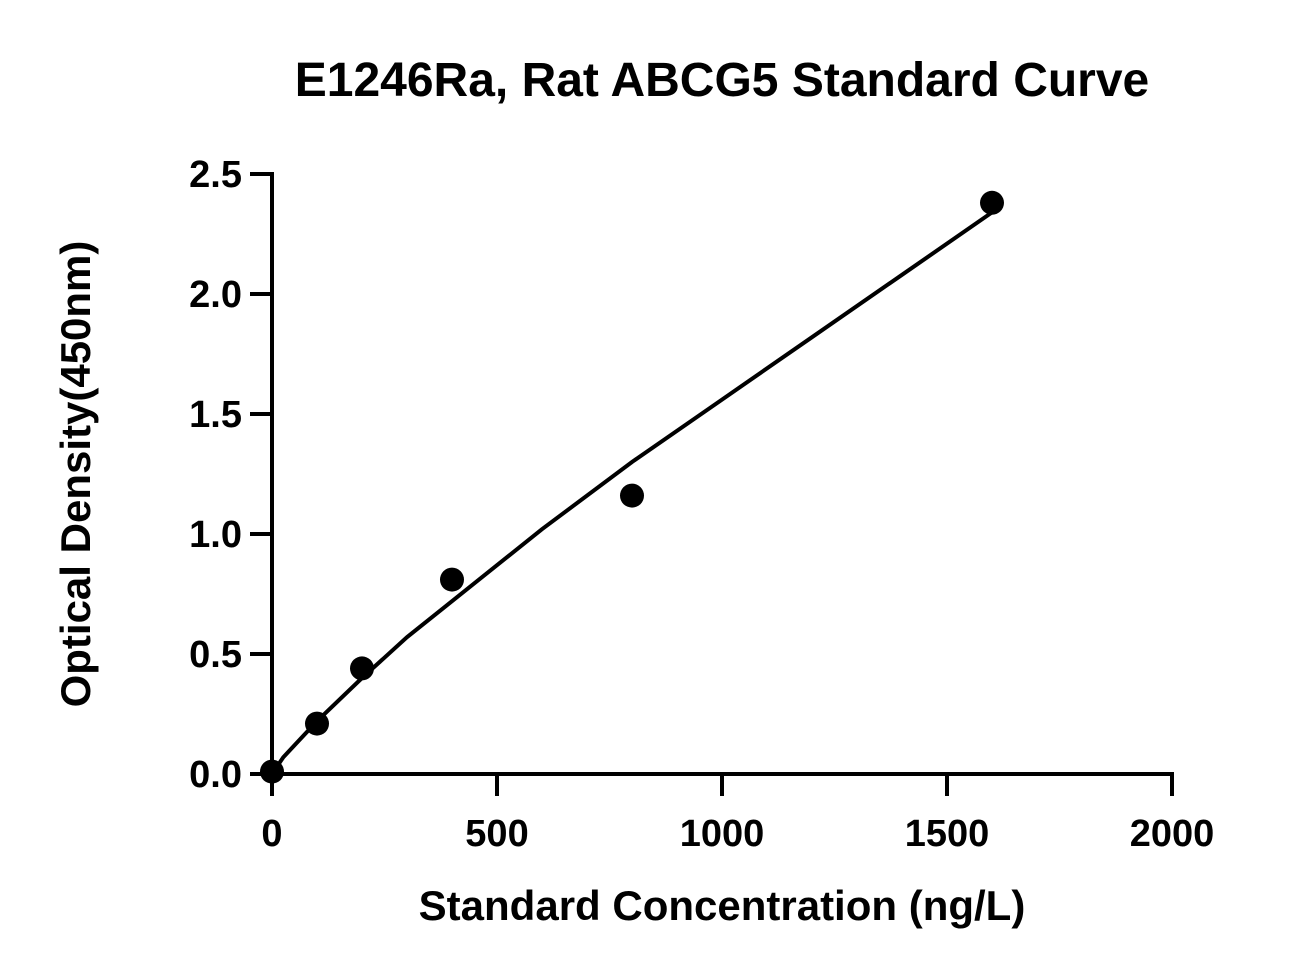 This screenshot has height=975, width=1314. What do you see at coordinates (496, 834) in the screenshot?
I see `x-tick-label: 500` at bounding box center [496, 834].